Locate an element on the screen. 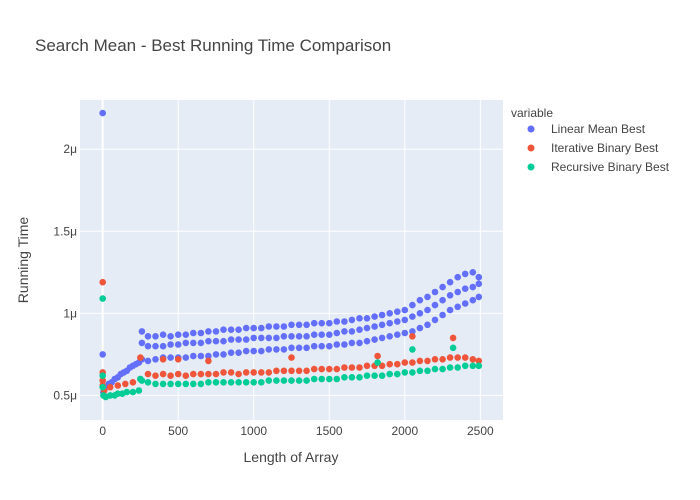 This screenshot has height=500, width=700. y-axis-title: Running Time is located at coordinates (23, 260).